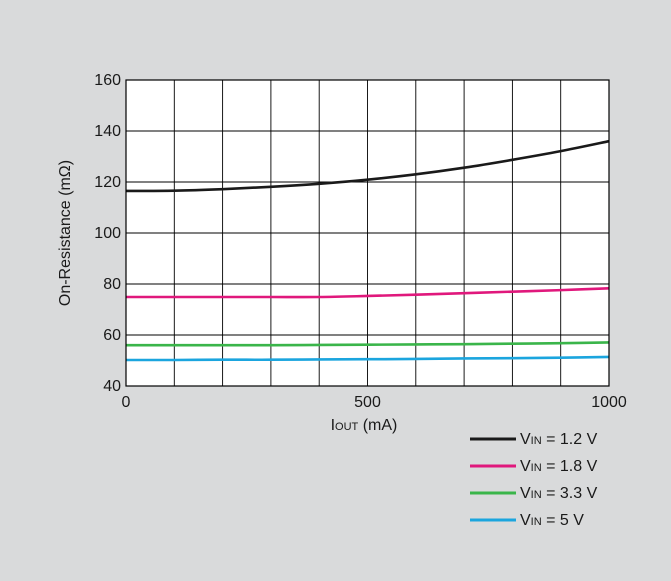 The height and width of the screenshot is (581, 671). I want to click on y-axis-label: On-Resistance (mΩ), so click(65, 233).